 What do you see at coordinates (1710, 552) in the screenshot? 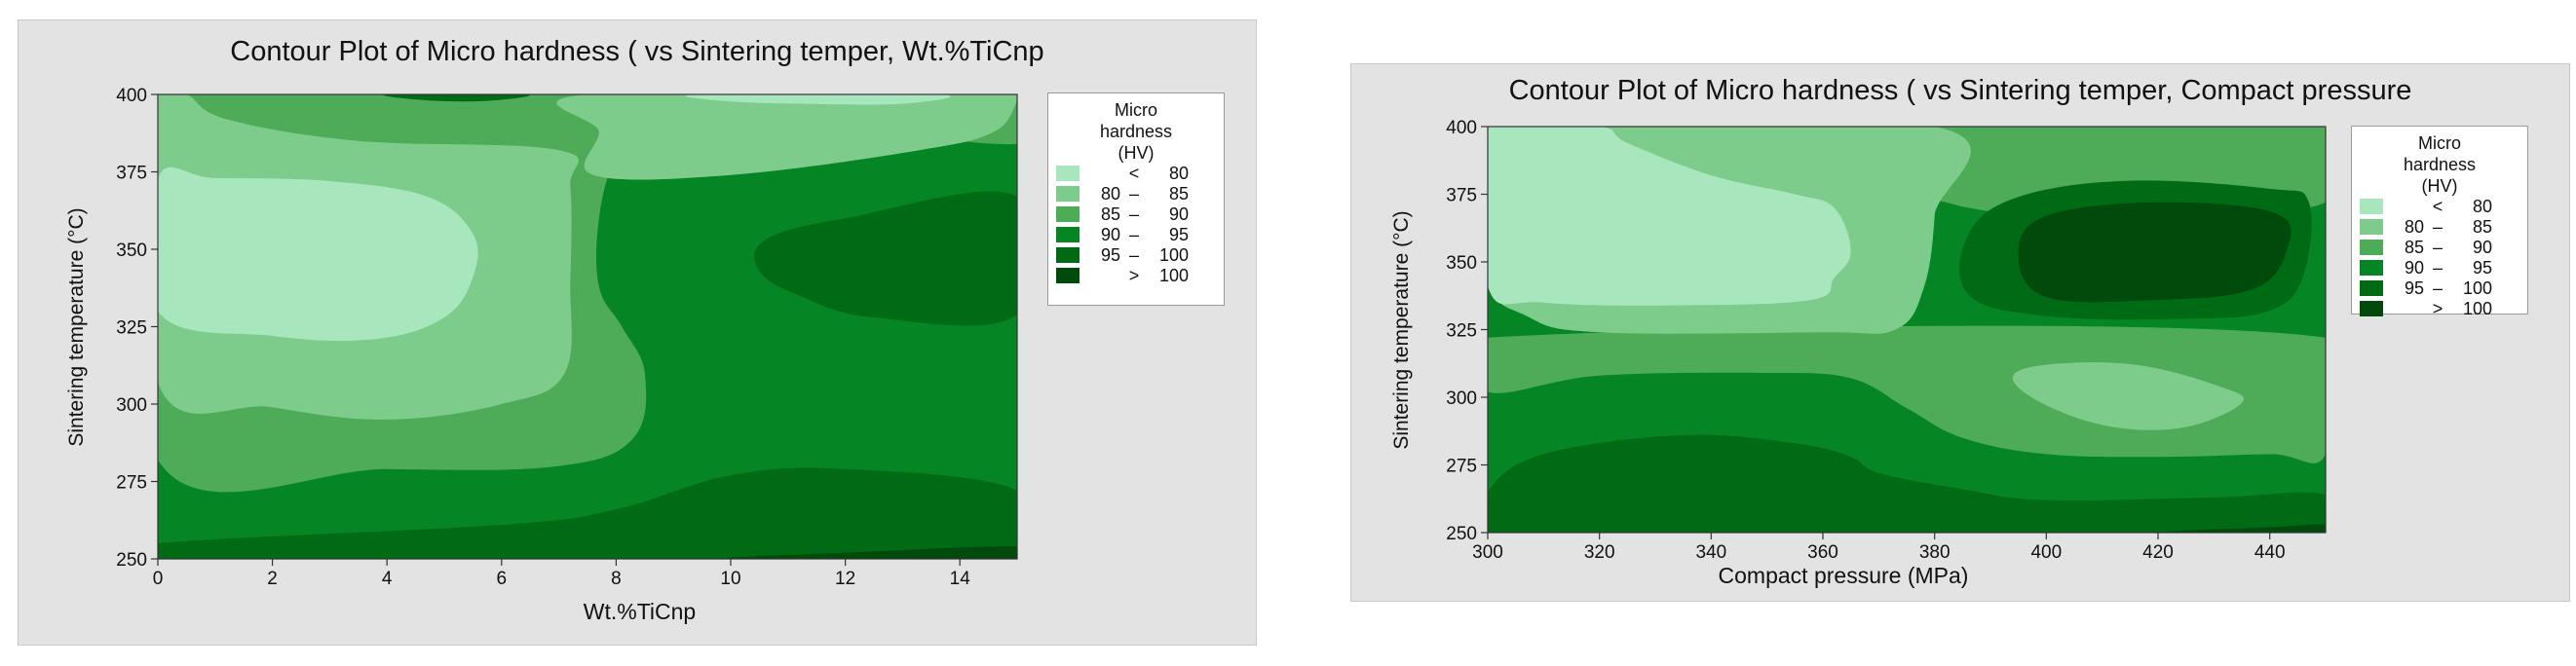
I see `x-tick-label: 340` at bounding box center [1710, 552].